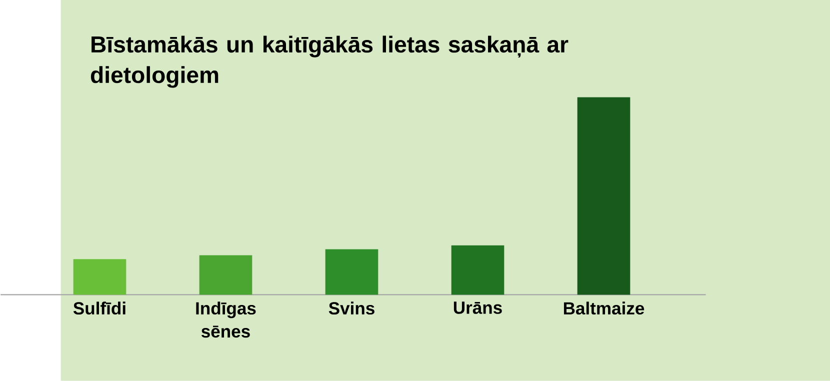 Image resolution: width=830 pixels, height=381 pixels. Describe the element at coordinates (478, 308) in the screenshot. I see `x-tick-label: Urāns` at that location.